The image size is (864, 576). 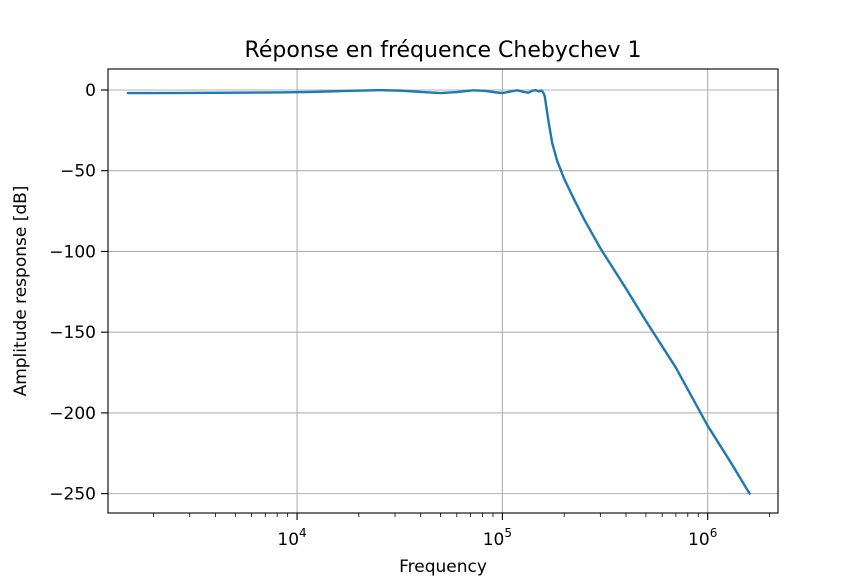 What do you see at coordinates (72, 333) in the screenshot?
I see `y-tick-label: −150` at bounding box center [72, 333].